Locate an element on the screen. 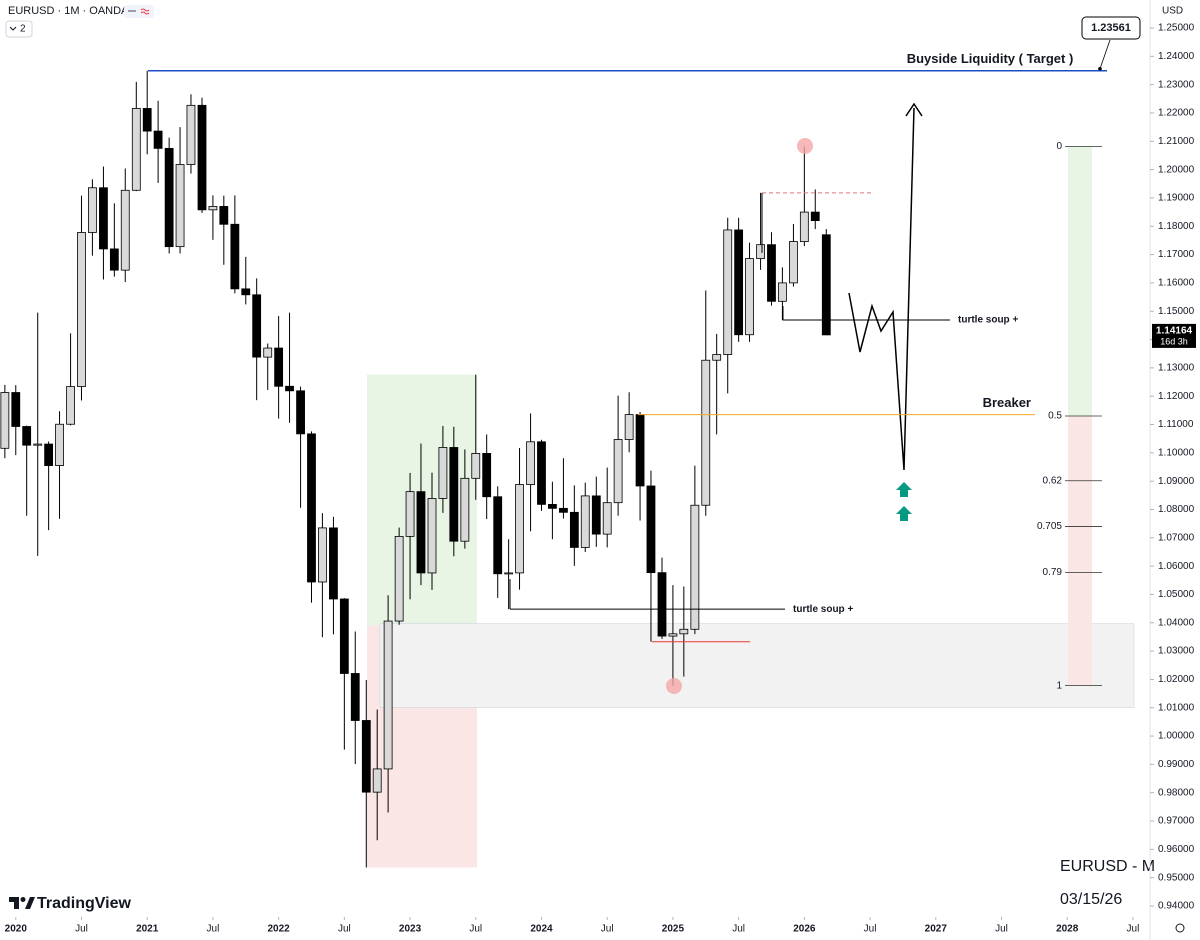 The image size is (1200, 940). y-tick-label: 0.96000 is located at coordinates (1176, 849).